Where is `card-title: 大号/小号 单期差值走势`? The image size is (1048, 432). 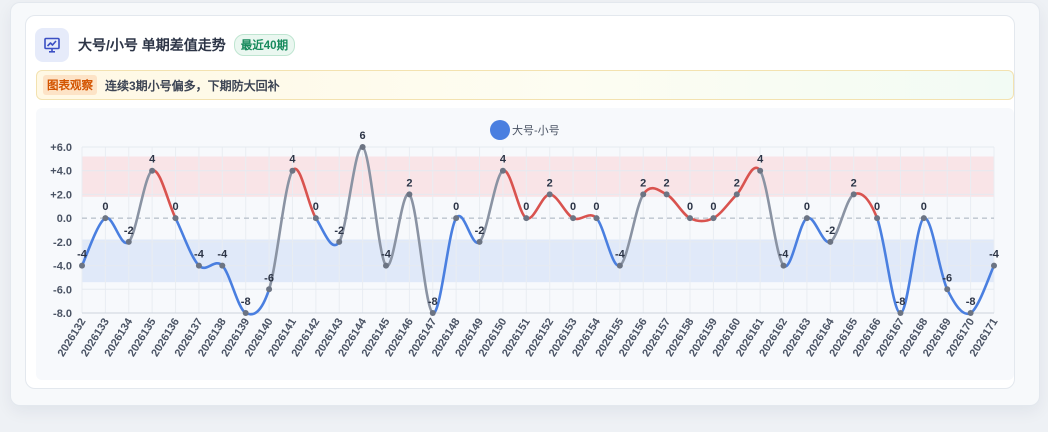 card-title: 大号/小号 单期差值走势 is located at coordinates (152, 45).